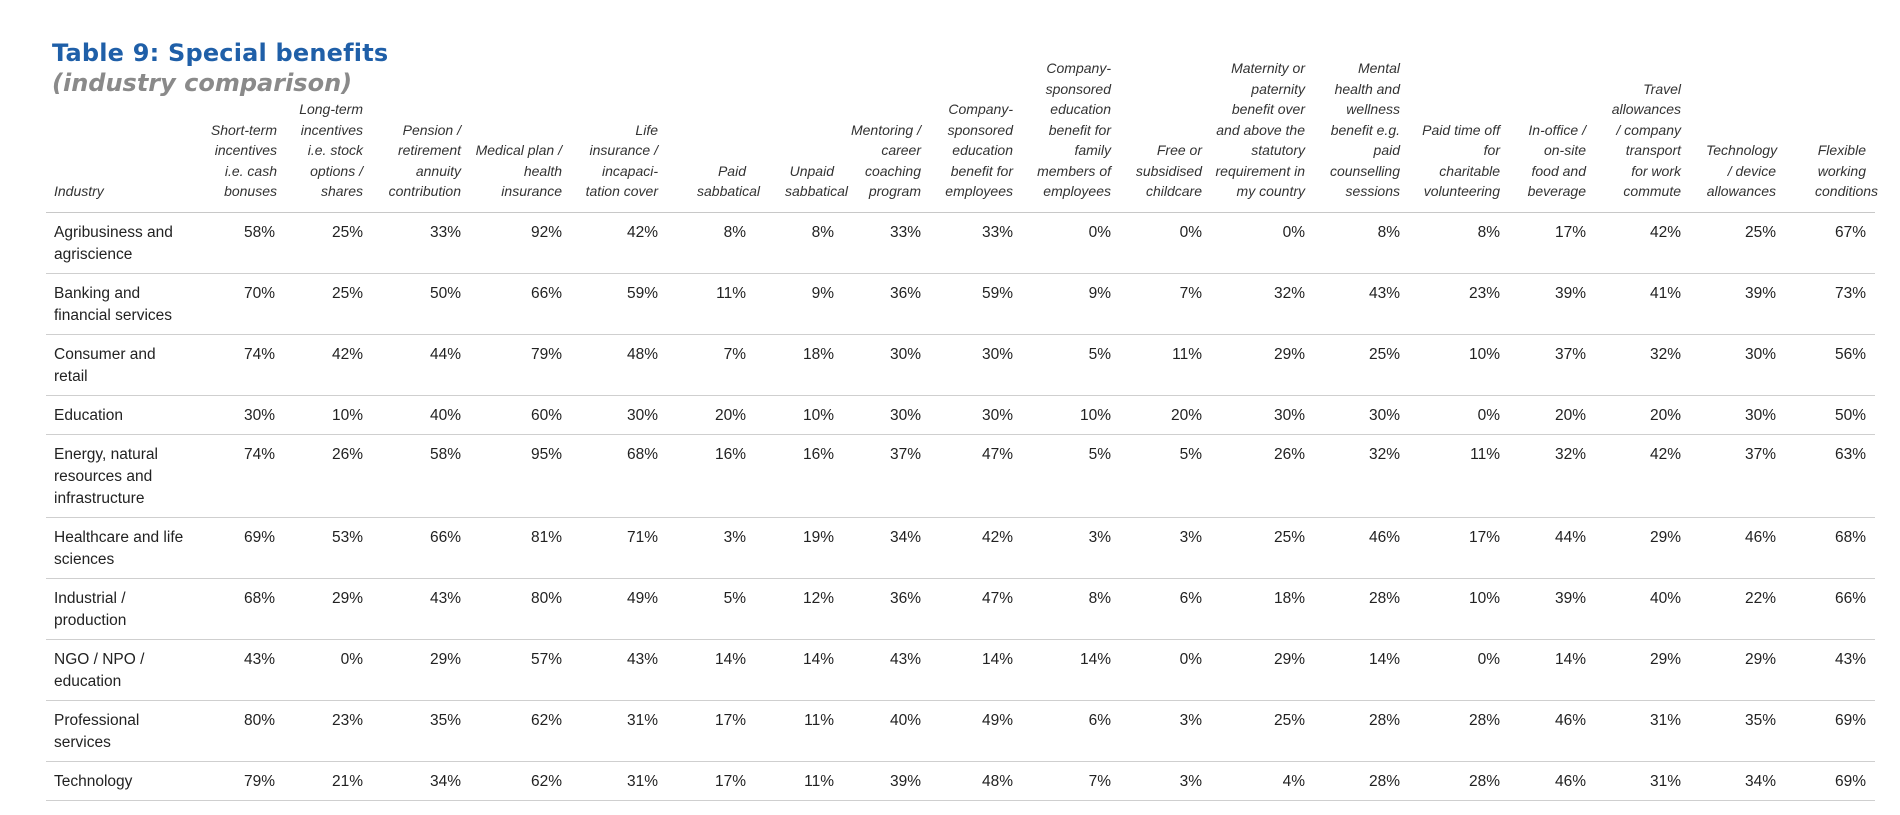 This screenshot has height=815, width=1900. What do you see at coordinates (1552, 731) in the screenshot?
I see `value-cell: 46%` at bounding box center [1552, 731].